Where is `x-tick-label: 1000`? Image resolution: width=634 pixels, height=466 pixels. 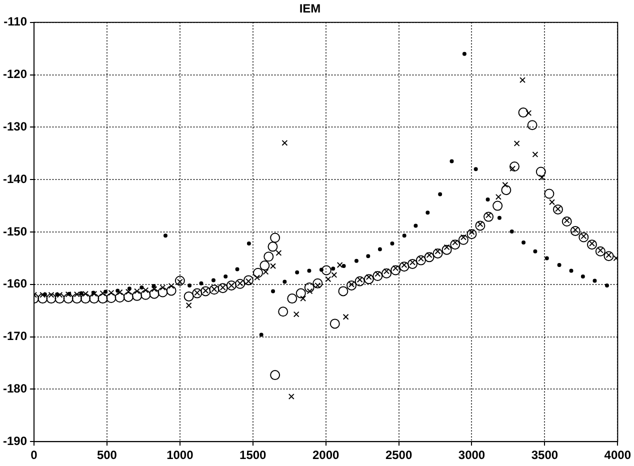
x-tick-label: 1000 is located at coordinates (180, 455).